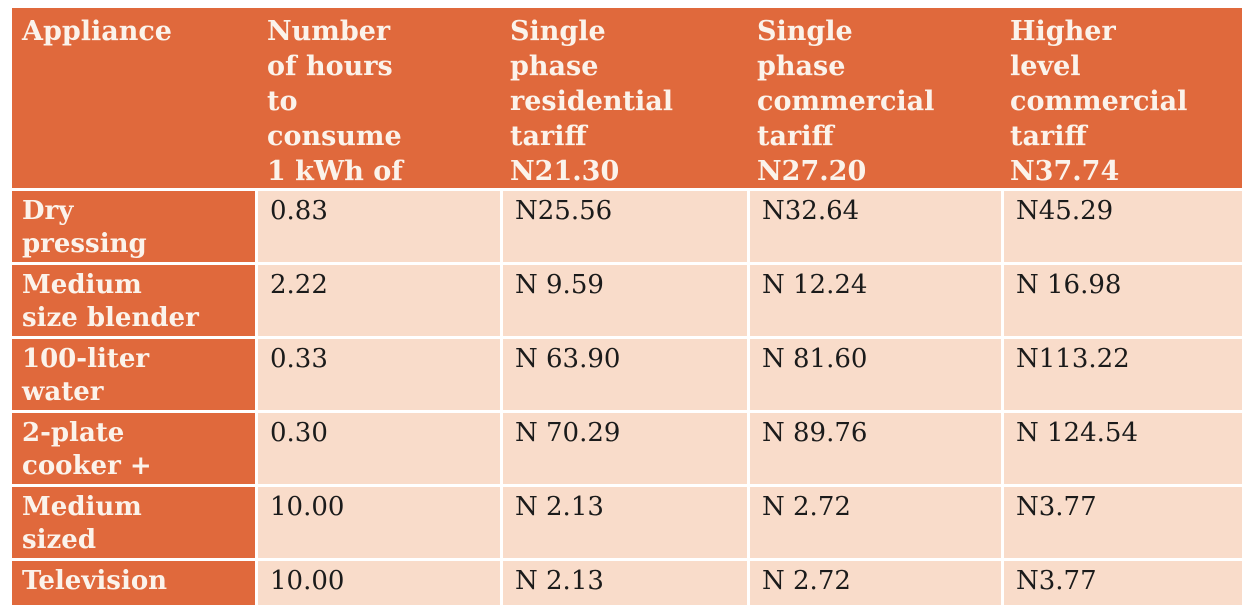 The width and height of the screenshot is (1248, 608). I want to click on residential-tariff-cell: N 9.59, so click(625, 300).